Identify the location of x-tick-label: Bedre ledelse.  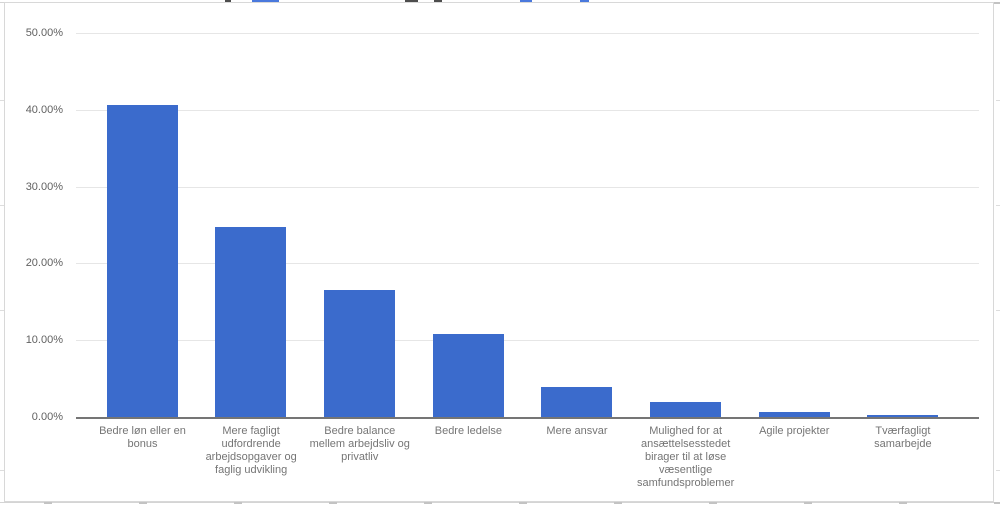
(468, 431).